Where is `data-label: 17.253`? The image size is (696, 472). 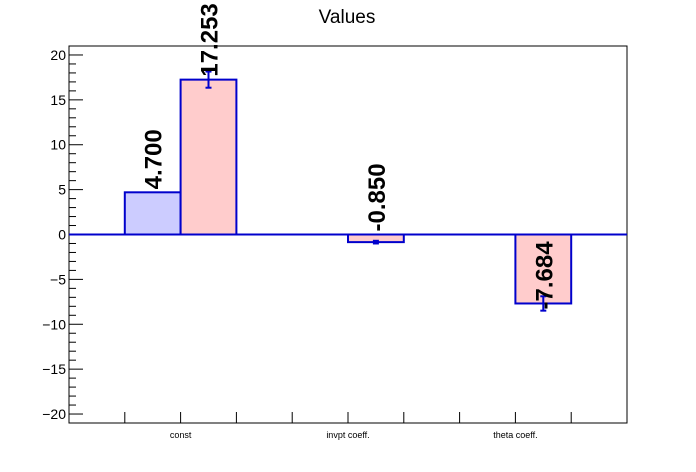 data-label: 17.253 is located at coordinates (210, 39).